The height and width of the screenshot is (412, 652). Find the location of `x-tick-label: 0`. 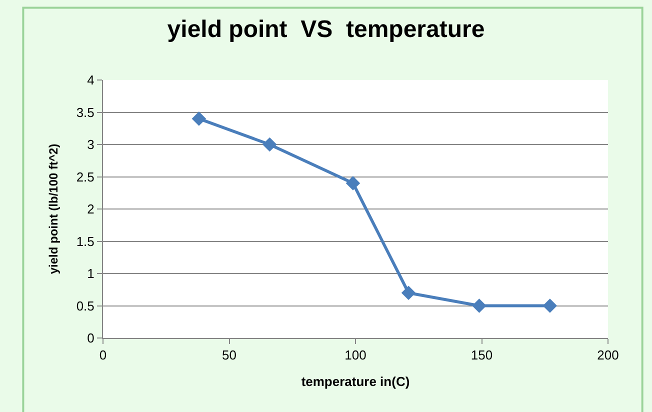

x-tick-label: 0 is located at coordinates (103, 355).